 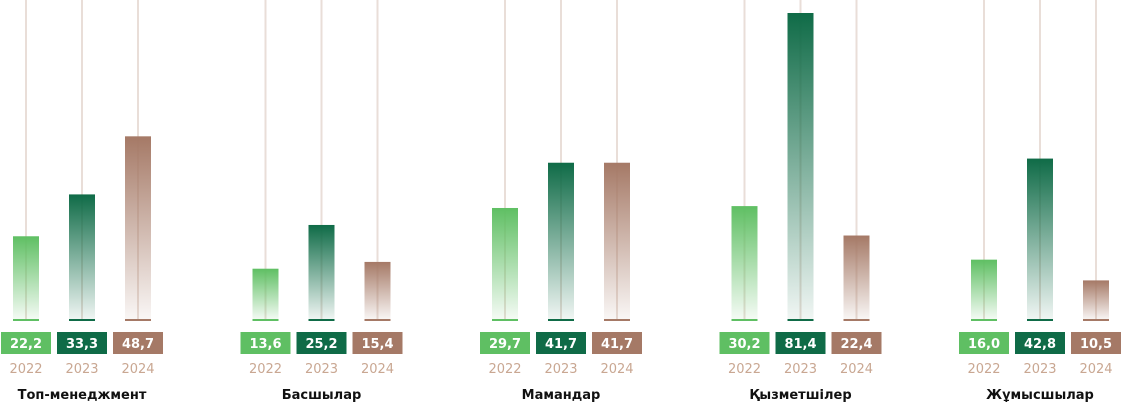 I want to click on group-label: Басшылар, so click(x=322, y=395).